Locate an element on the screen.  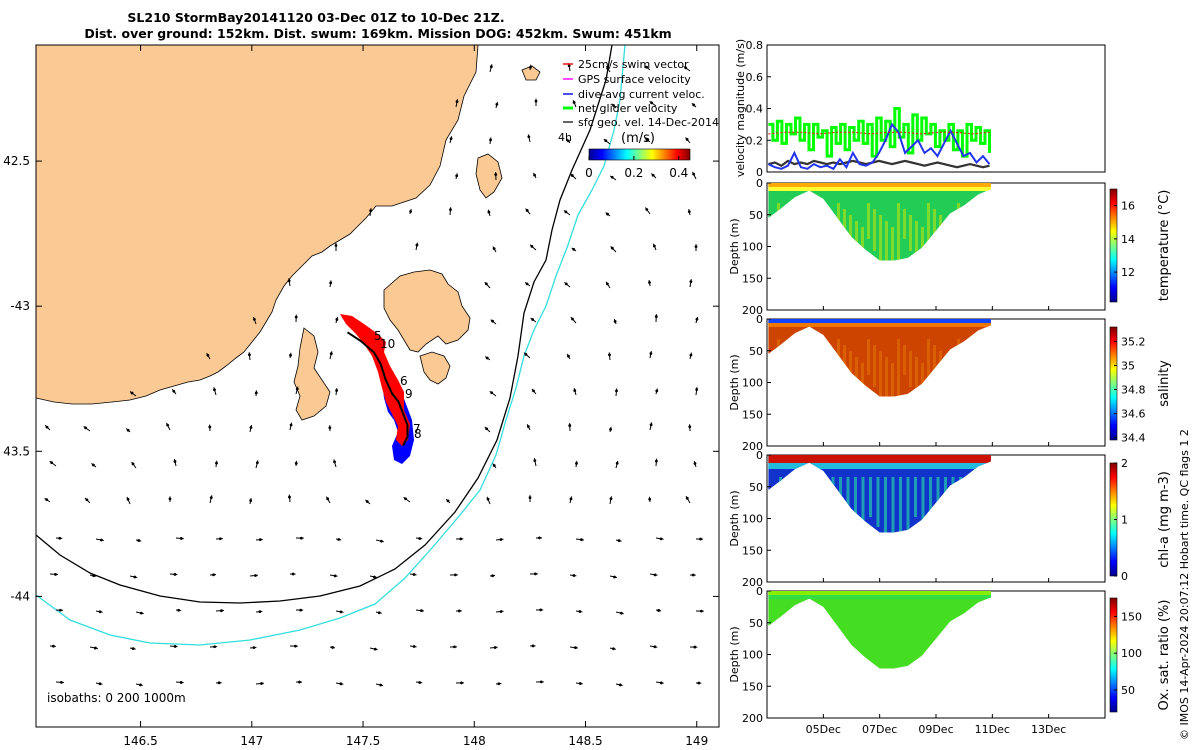
section-colorbar is located at coordinates (1113, 655).